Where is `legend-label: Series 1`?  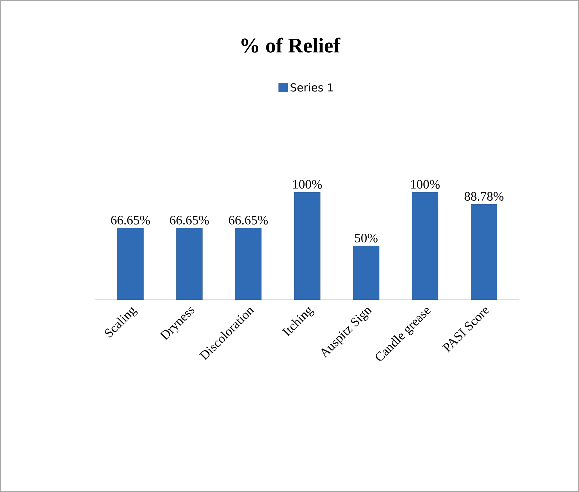 legend-label: Series 1 is located at coordinates (312, 87).